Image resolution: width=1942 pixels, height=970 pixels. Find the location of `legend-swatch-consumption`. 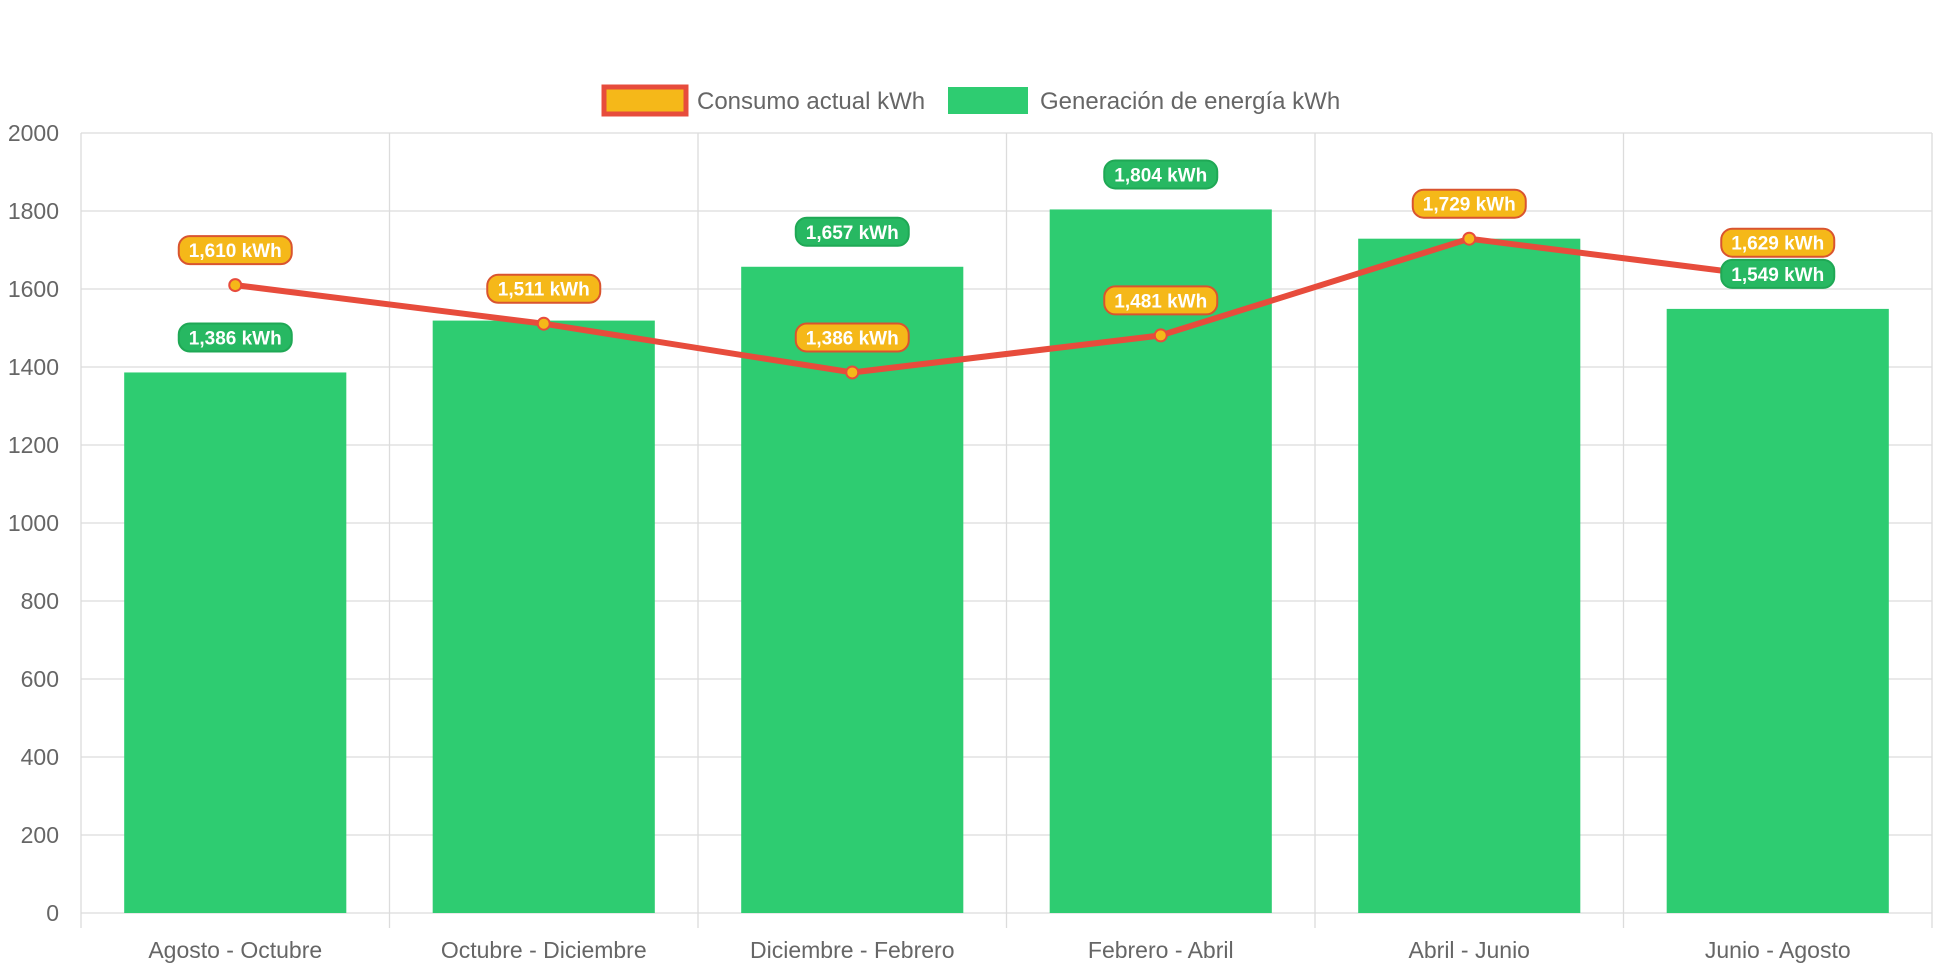

legend-swatch-consumption is located at coordinates (645, 100).